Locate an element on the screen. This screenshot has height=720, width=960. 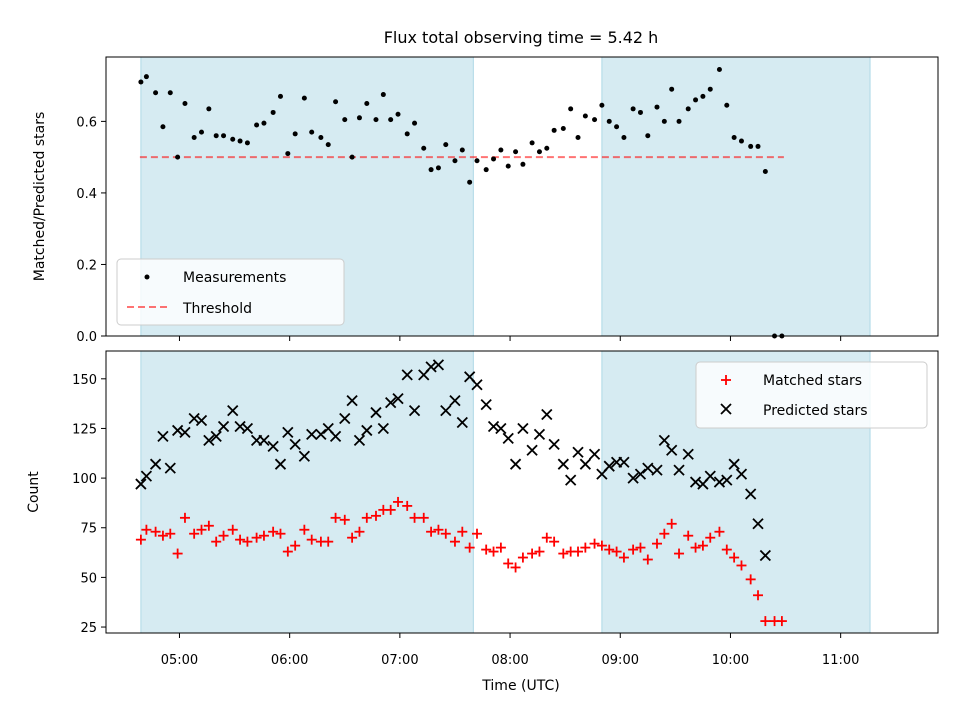
chart-title: Flux total observing time = 5.42 h is located at coordinates (521, 37).